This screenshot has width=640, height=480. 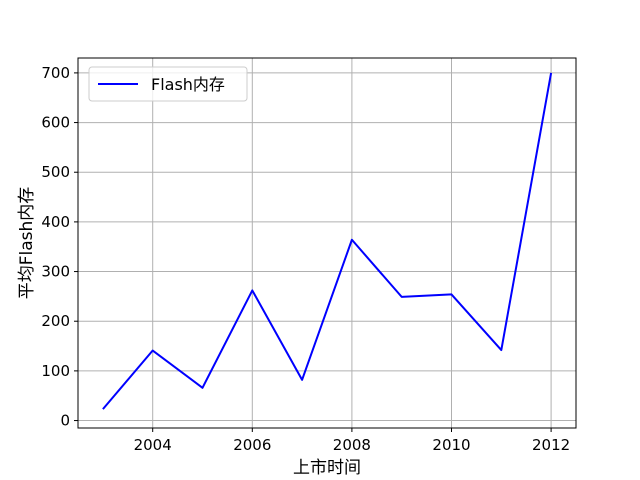 What do you see at coordinates (55, 272) in the screenshot?
I see `y-tick-label: 300` at bounding box center [55, 272].